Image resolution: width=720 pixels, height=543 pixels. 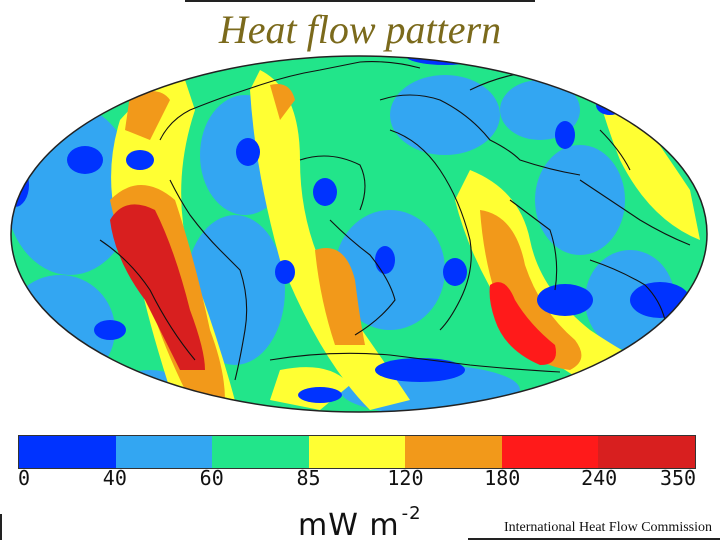 What do you see at coordinates (349, 525) in the screenshot?
I see `unit-main: mW m` at bounding box center [349, 525].